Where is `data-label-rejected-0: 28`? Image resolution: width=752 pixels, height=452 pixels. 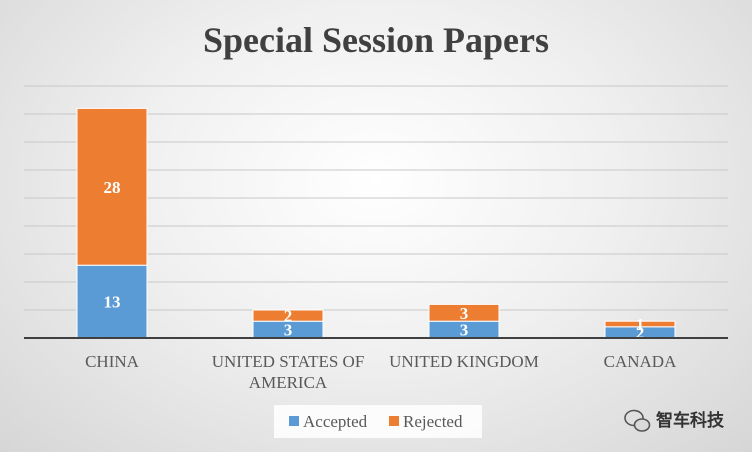 data-label-rejected-0: 28 is located at coordinates (112, 187).